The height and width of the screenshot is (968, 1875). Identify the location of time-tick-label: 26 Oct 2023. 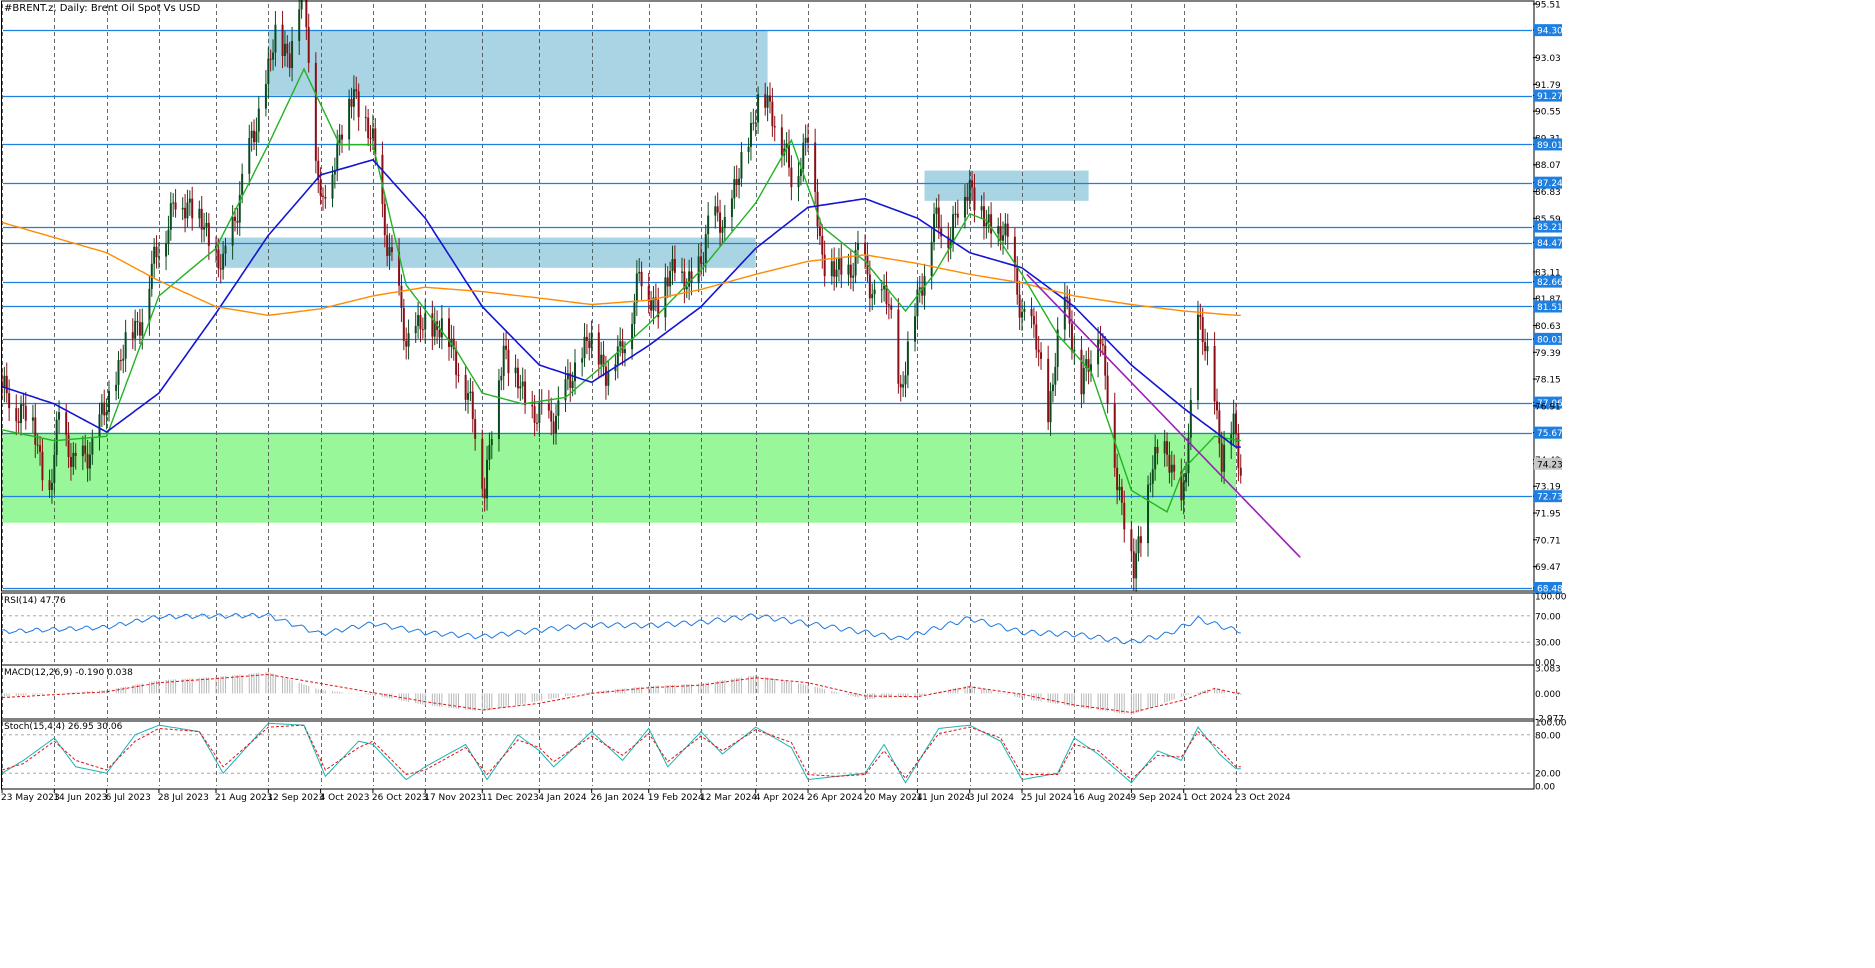
(400, 798).